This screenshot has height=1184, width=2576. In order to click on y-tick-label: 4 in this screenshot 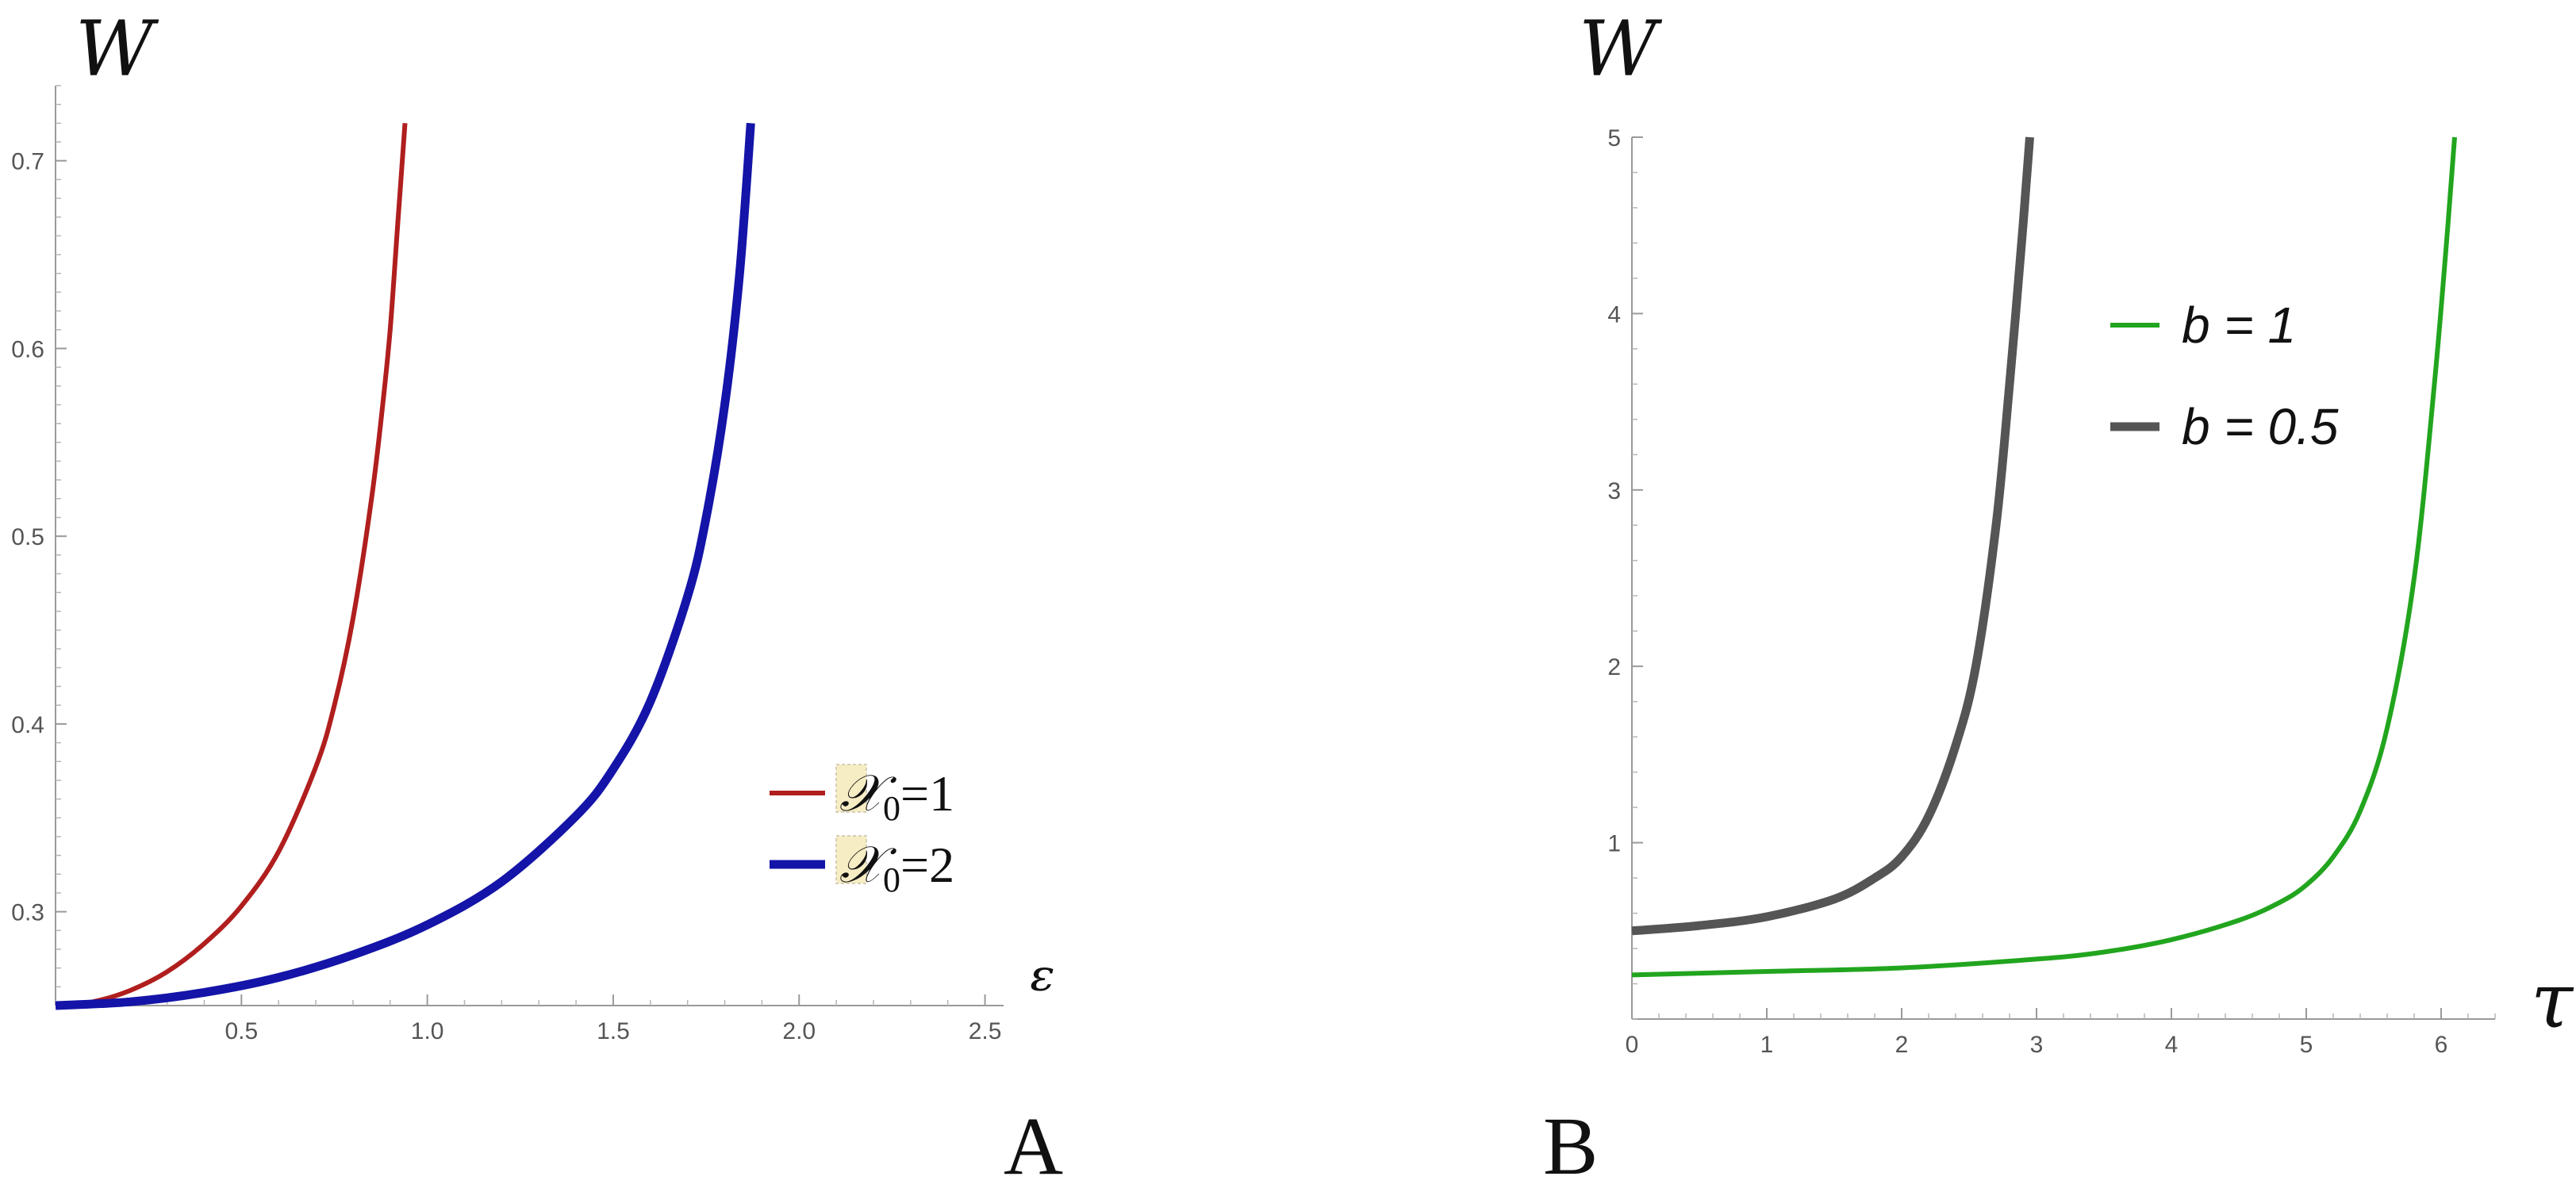, I will do `click(1614, 315)`.